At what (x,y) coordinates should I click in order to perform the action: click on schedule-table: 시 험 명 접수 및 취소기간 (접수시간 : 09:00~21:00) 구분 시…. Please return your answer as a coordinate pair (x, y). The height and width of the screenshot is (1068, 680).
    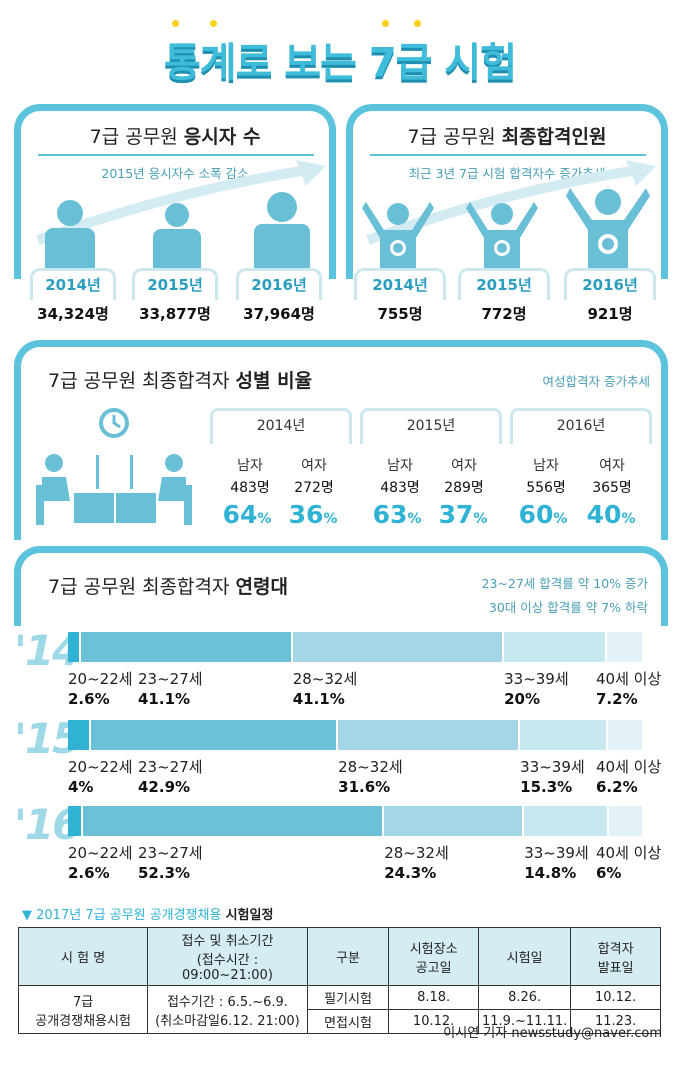
    Looking at the image, I should click on (339, 980).